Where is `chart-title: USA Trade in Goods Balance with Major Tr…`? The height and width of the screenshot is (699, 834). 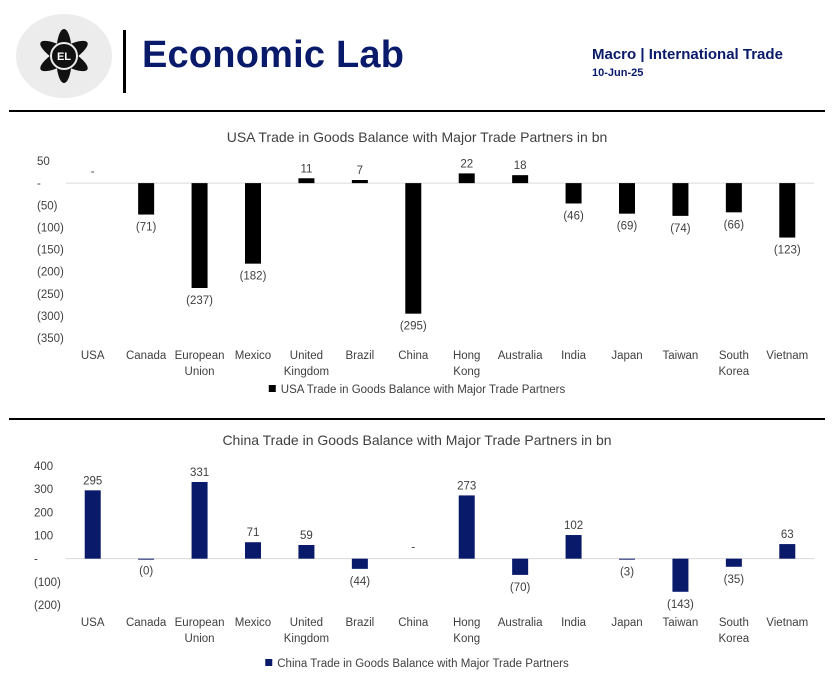
chart-title: USA Trade in Goods Balance with Major Tr… is located at coordinates (417, 137).